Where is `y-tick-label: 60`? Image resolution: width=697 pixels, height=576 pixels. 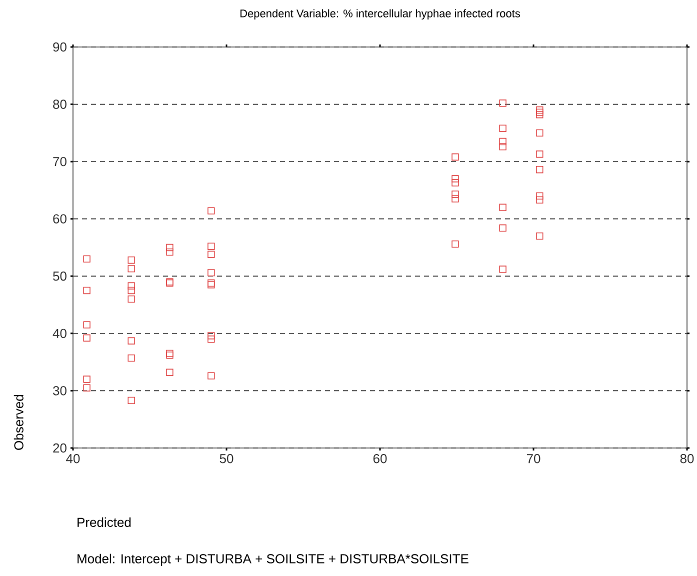 y-tick-label: 60 is located at coordinates (59, 219).